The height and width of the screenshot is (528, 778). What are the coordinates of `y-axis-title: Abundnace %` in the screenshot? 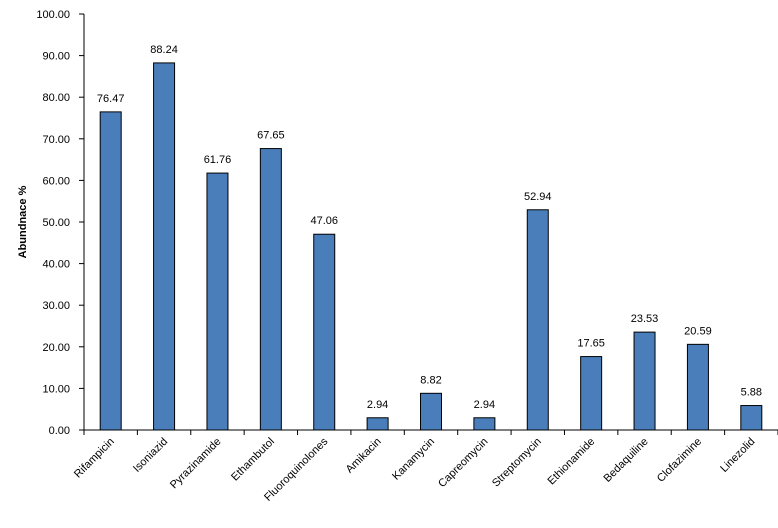 It's located at (23, 221).